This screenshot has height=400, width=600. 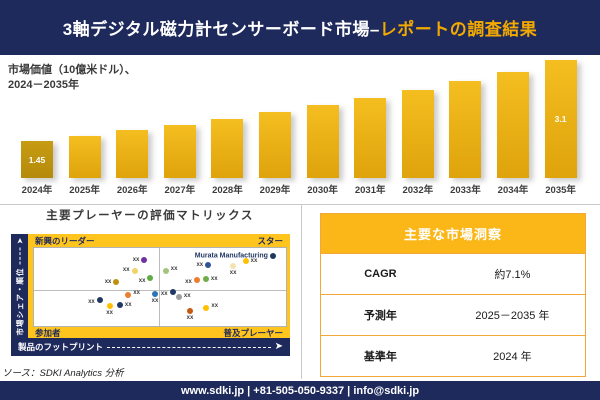 I want to click on table-row: 予測年 2025－2035 年, so click(x=453, y=314).